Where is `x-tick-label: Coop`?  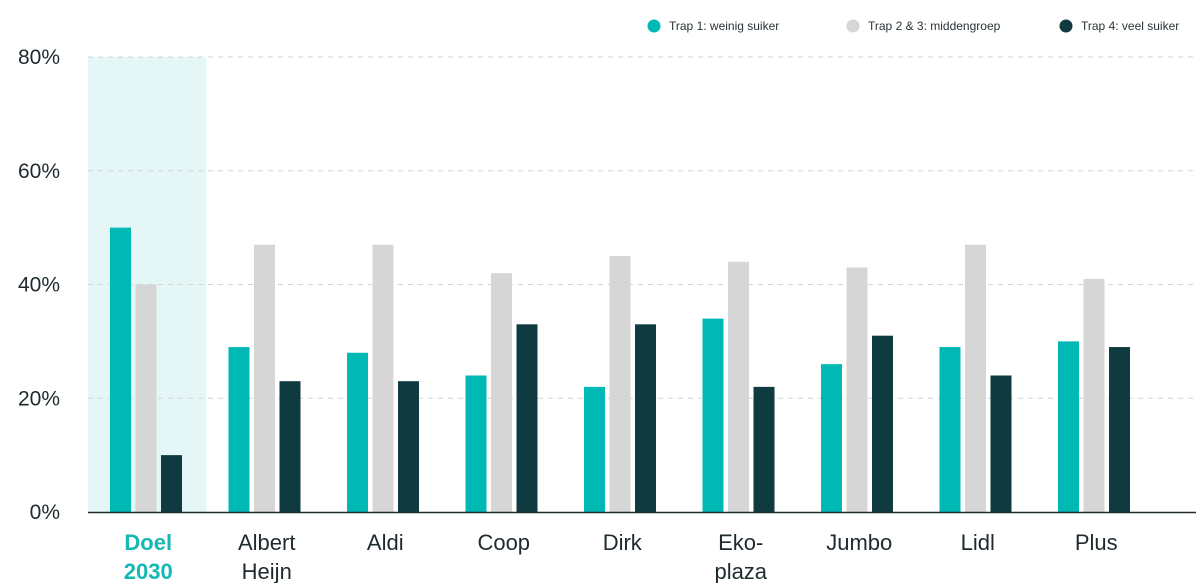
x-tick-label: Coop is located at coordinates (503, 542).